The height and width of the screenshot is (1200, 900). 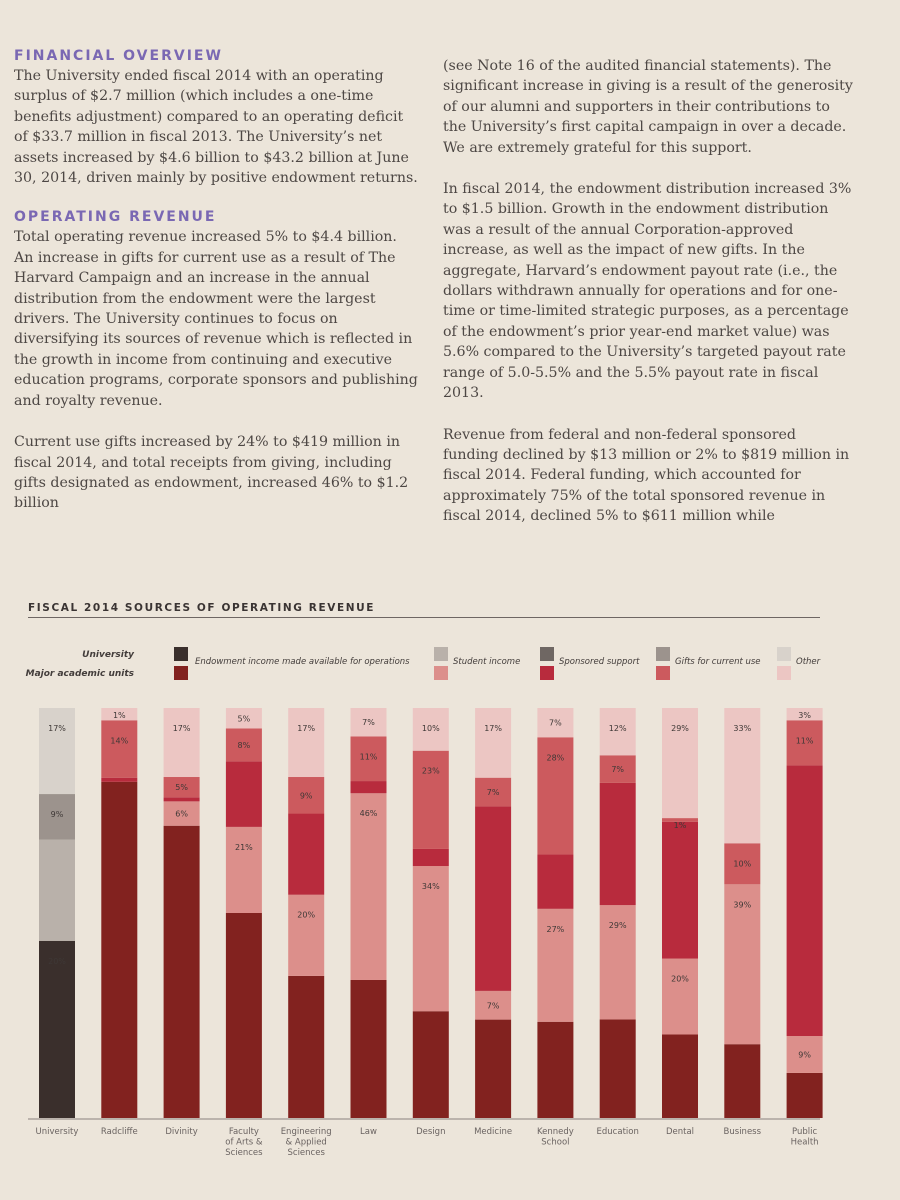 I want to click on operating-revenue-heading: OPERATING REVENUE, so click(x=115, y=217).